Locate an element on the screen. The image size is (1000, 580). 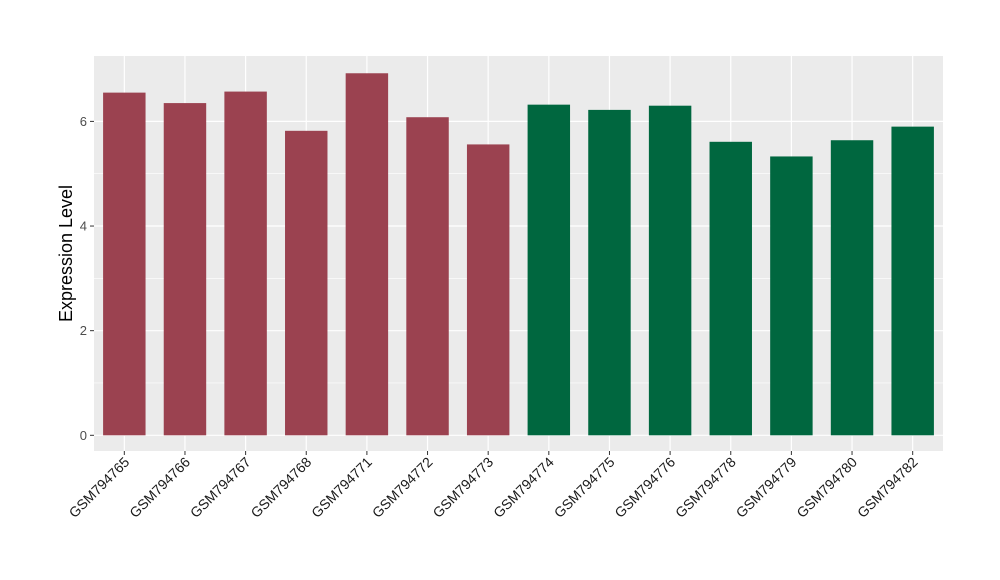
bar-GSM794768 is located at coordinates (306, 283).